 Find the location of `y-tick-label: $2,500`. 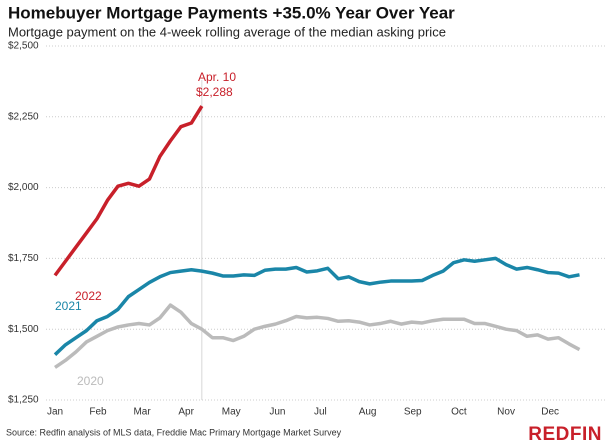

y-tick-label: $2,500 is located at coordinates (23, 46).